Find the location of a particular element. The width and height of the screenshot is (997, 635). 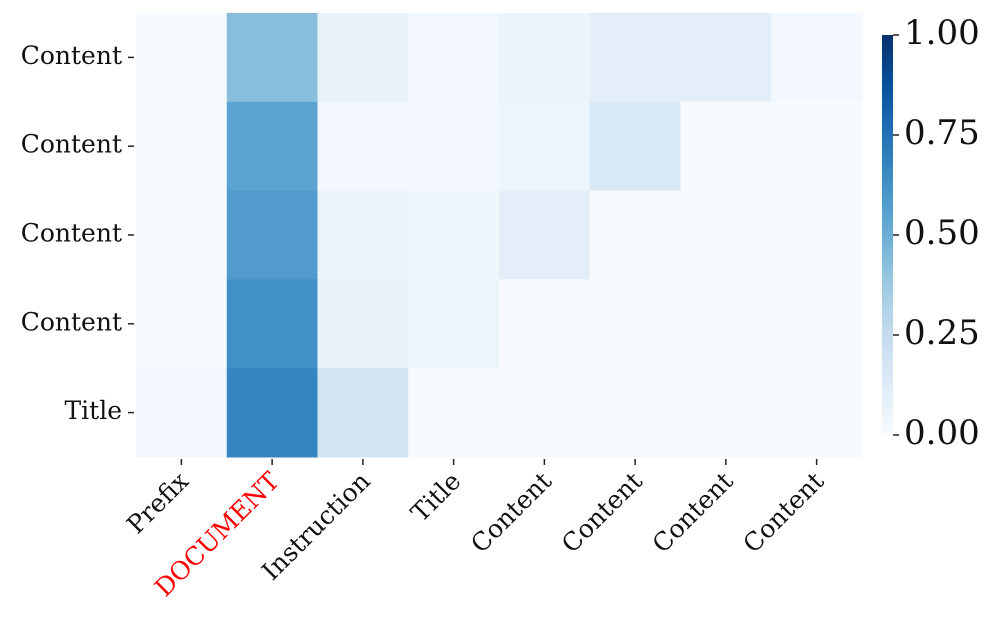

x-tick-label: Prefix is located at coordinates (157, 502).